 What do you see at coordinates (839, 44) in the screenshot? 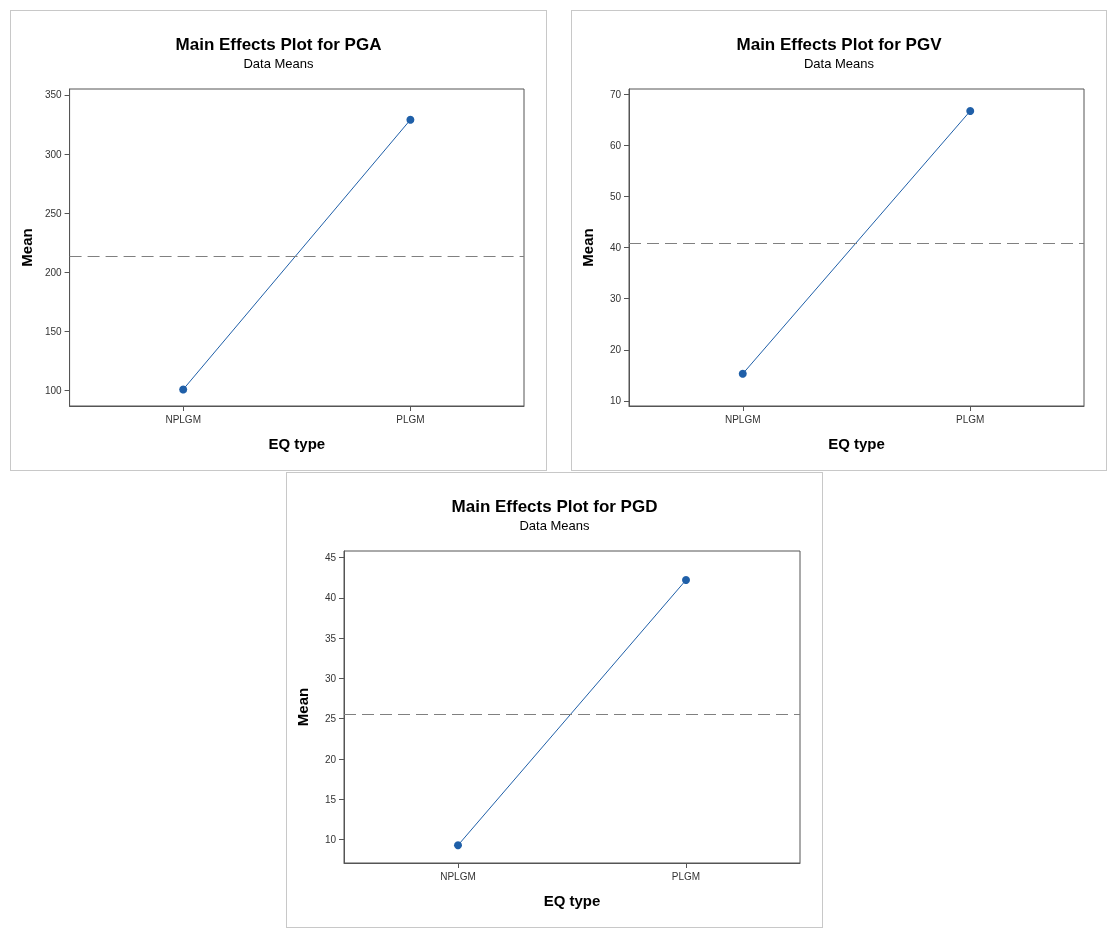
I see `chart-title: Main Effects Plot for PGV` at bounding box center [839, 44].